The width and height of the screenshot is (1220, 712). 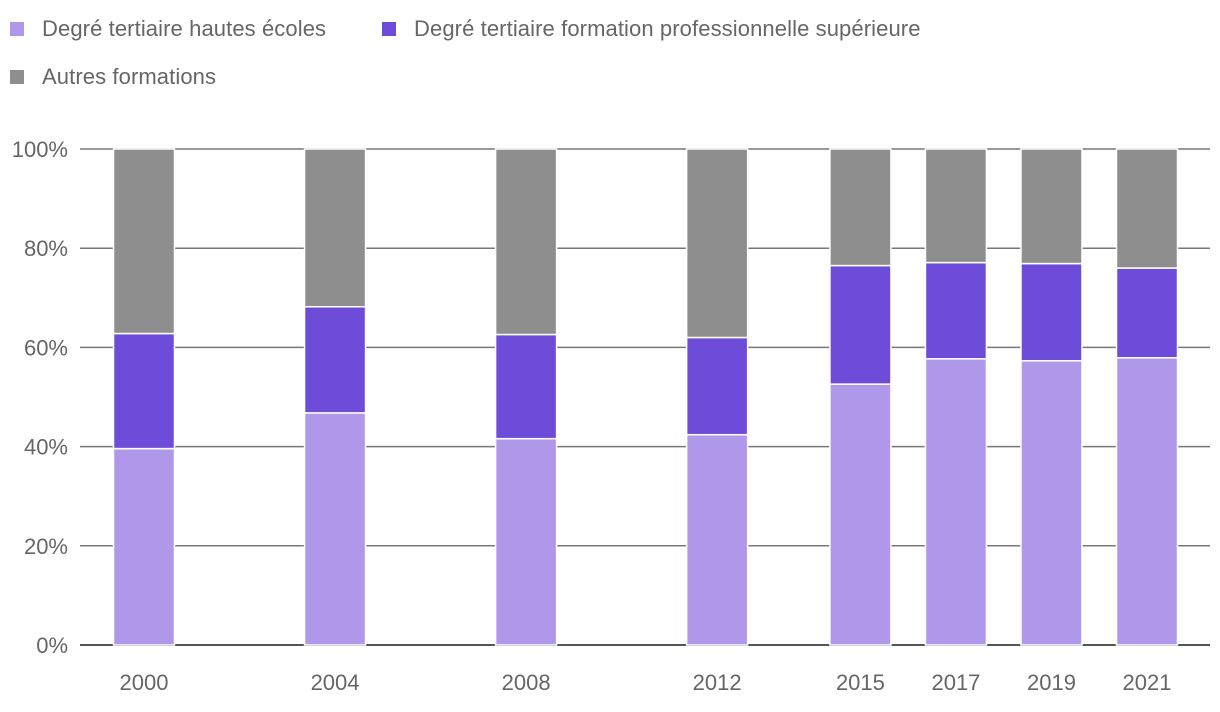 What do you see at coordinates (646, 682) in the screenshot?
I see `x-axis-ticks: 2000 2004 2008 2012 2015 2017 2019 2021` at bounding box center [646, 682].